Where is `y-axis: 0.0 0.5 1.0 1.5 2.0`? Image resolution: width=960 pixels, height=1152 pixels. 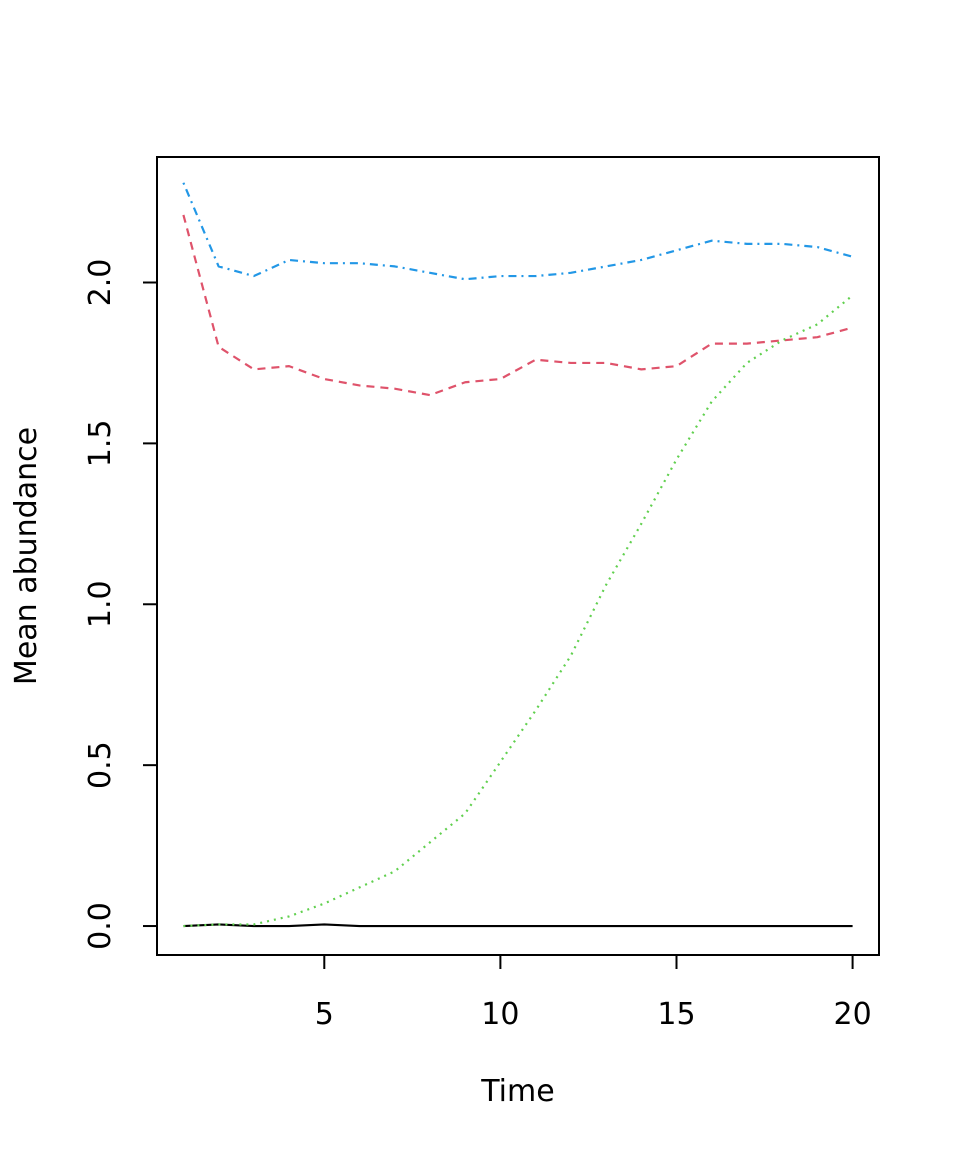 y-axis: 0.0 0.5 1.0 1.5 2.0 is located at coordinates (120, 604).